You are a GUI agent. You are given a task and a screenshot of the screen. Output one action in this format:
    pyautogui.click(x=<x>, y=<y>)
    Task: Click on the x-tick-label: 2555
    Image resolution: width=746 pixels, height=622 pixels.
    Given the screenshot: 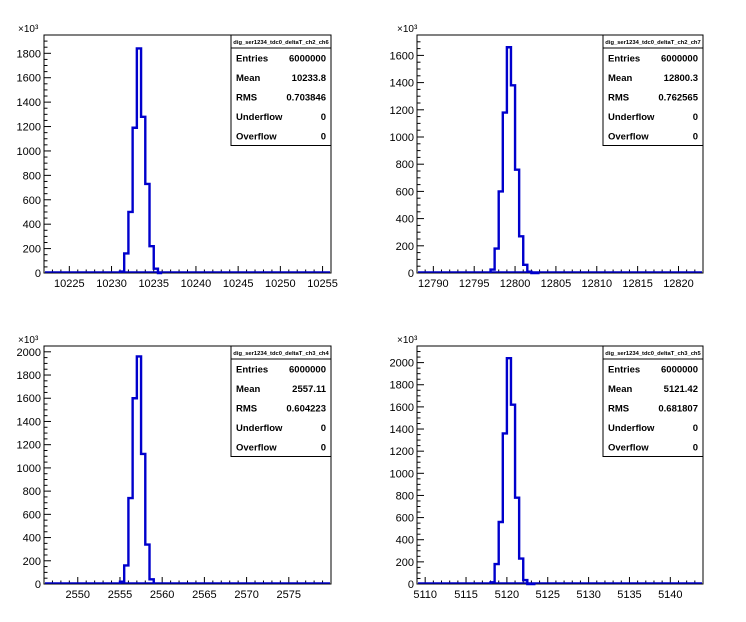 What is the action you would take?
    pyautogui.click(x=120, y=595)
    